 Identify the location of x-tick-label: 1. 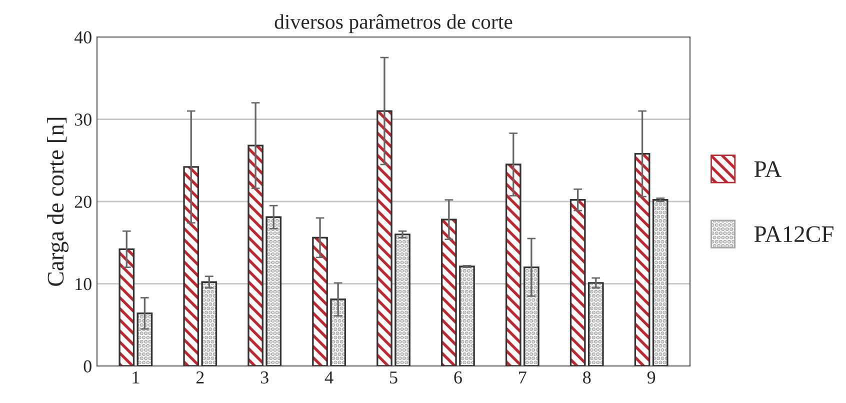
(136, 377).